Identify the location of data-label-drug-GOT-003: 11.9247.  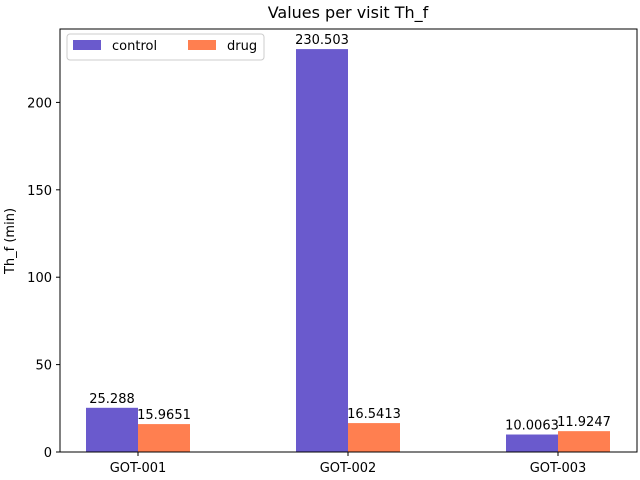
(584, 422).